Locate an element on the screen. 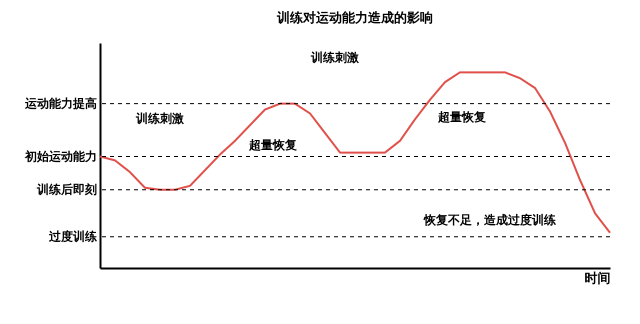 The height and width of the screenshot is (324, 640). x-axis-title: 时间 is located at coordinates (597, 279).